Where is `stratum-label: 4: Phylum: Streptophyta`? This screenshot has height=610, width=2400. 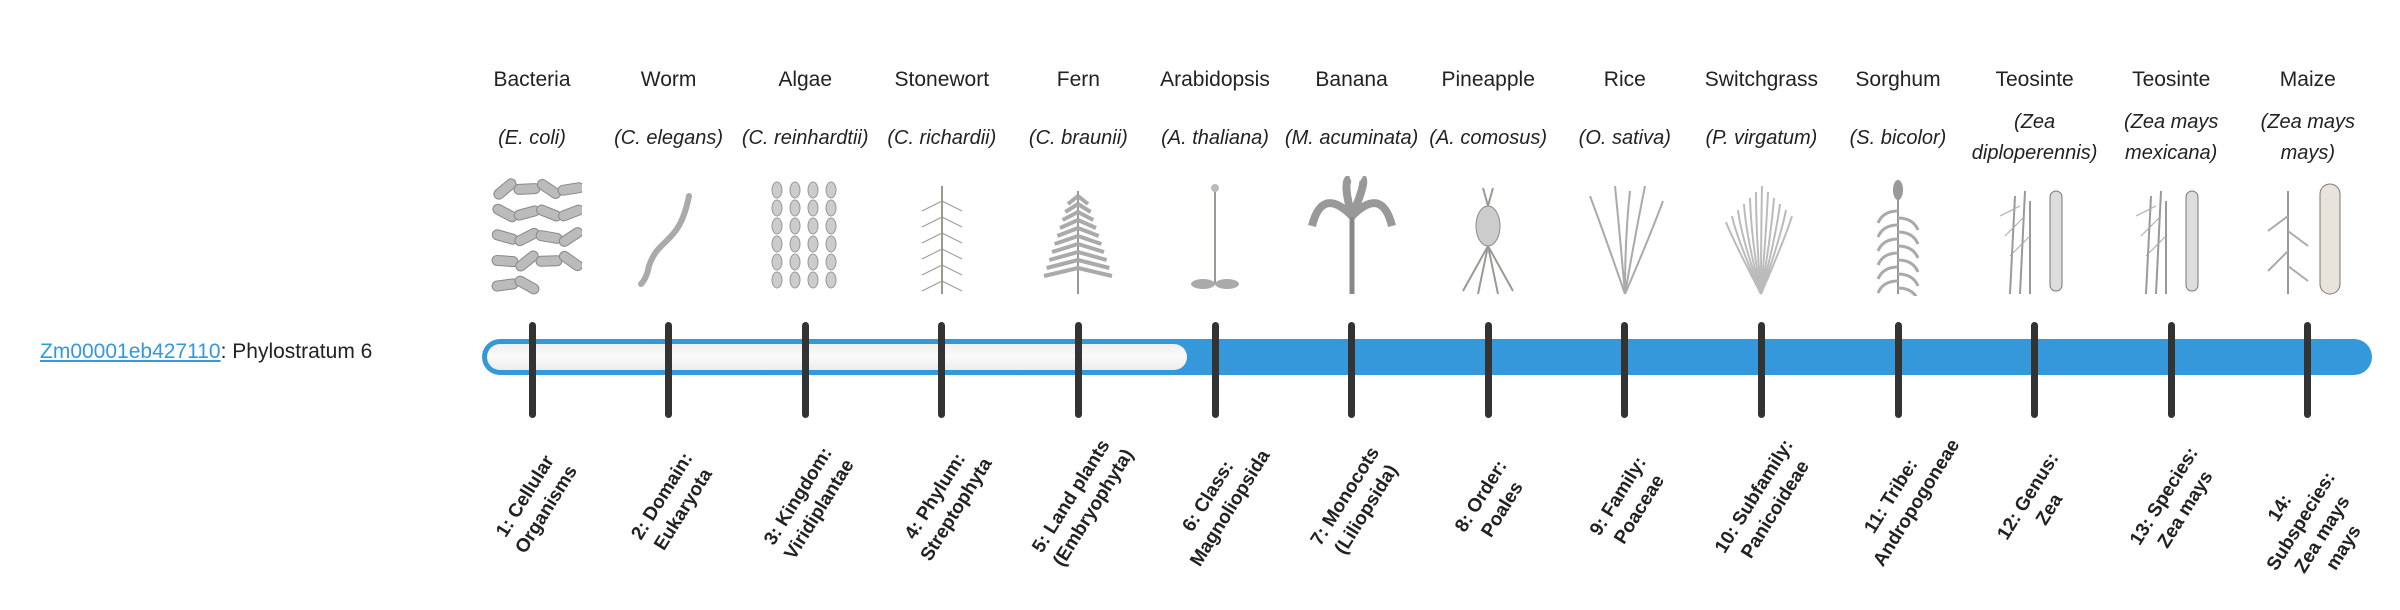 stratum-label: 4: Phylum: Streptophyta is located at coordinates (948, 507).